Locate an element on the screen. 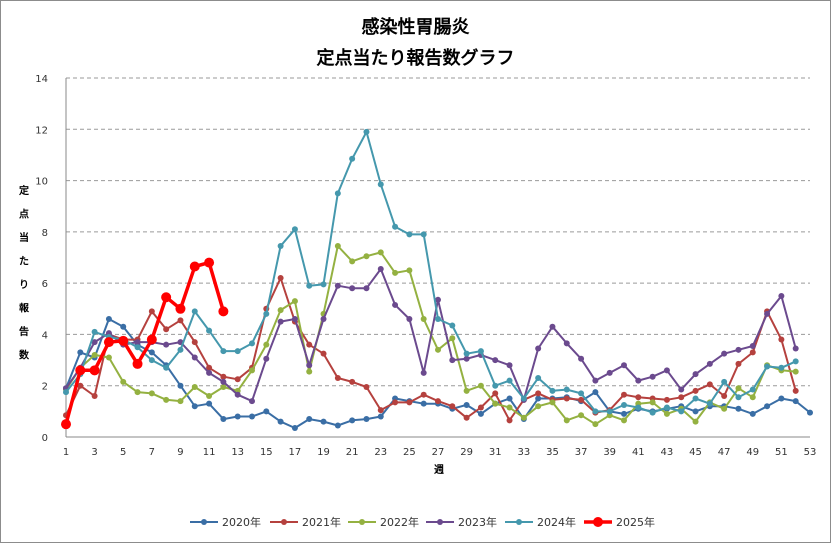  x-tick-label: 13 is located at coordinates (237, 452).